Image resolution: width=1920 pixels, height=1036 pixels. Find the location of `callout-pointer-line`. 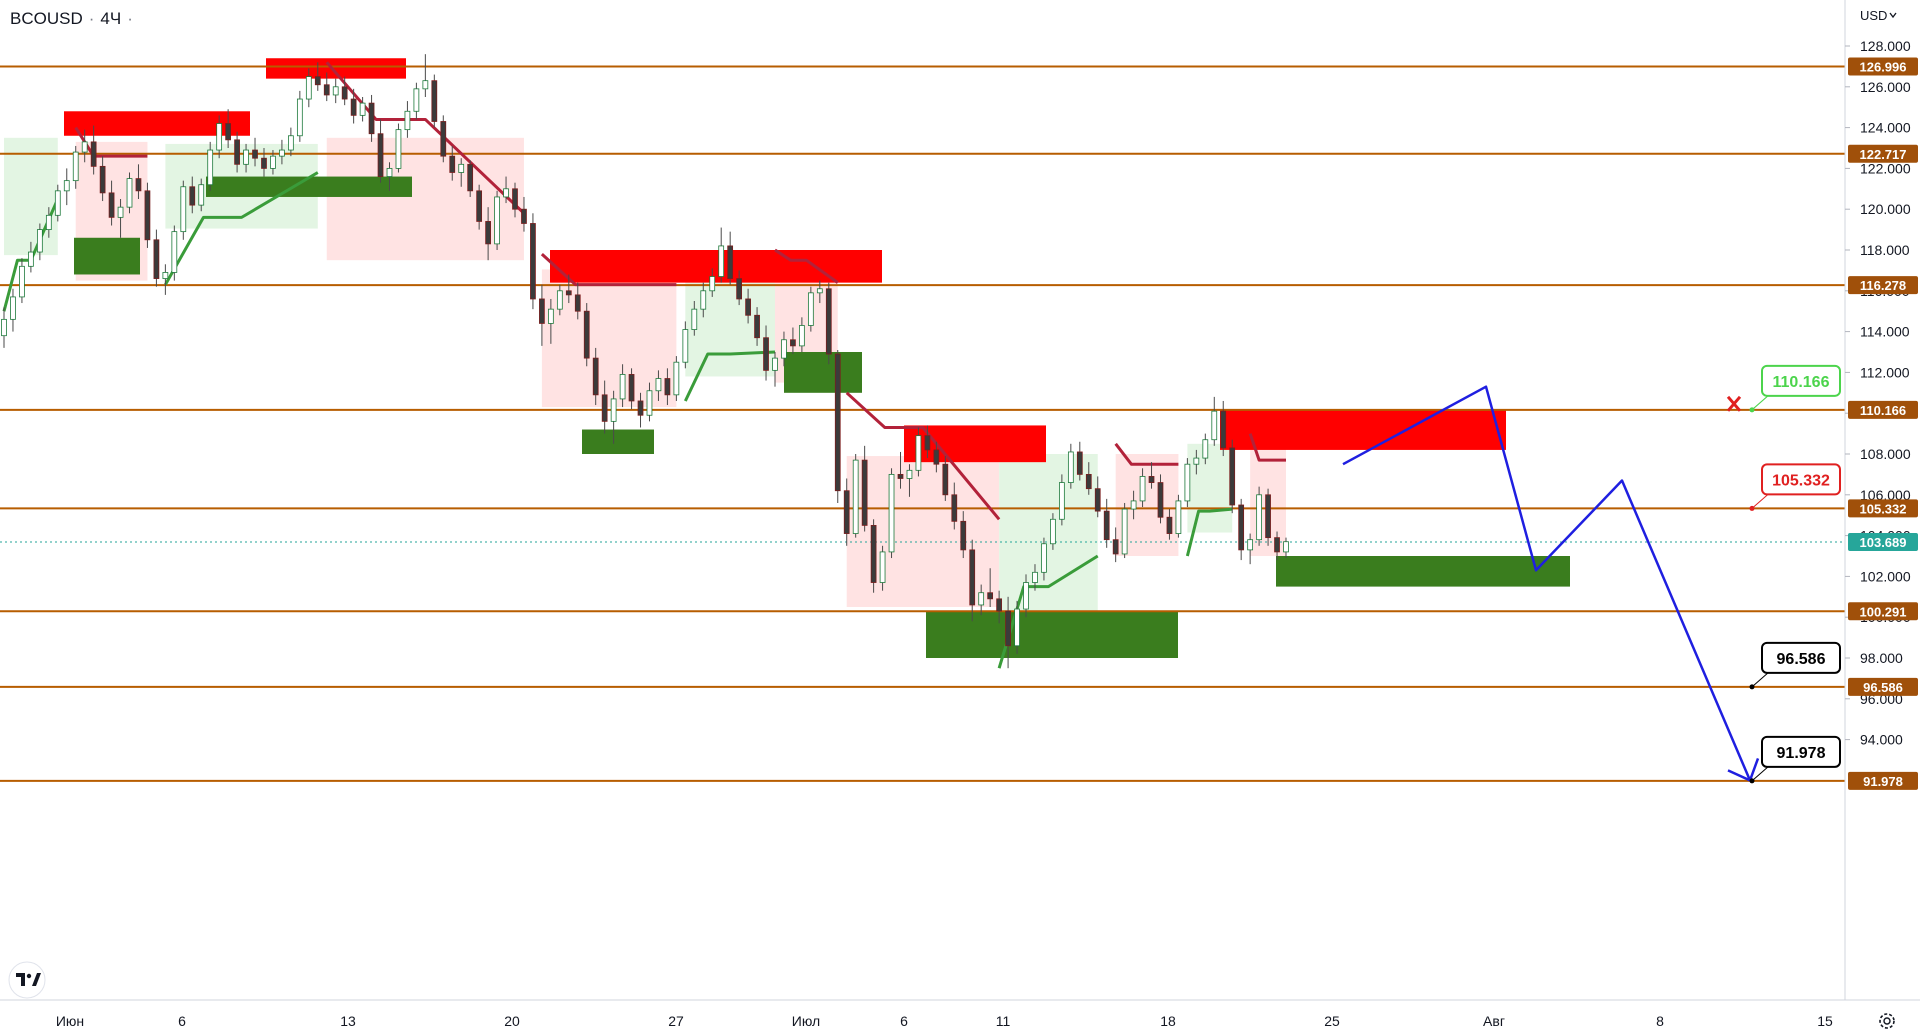

callout-pointer-line is located at coordinates (1760, 680).